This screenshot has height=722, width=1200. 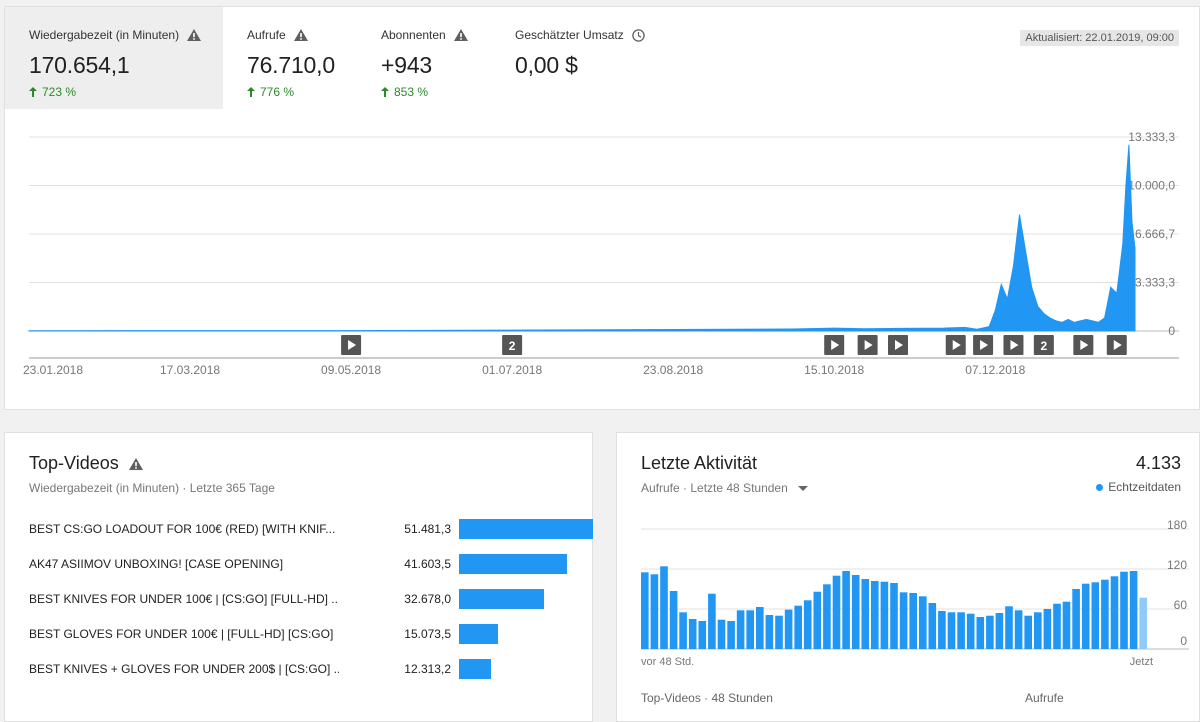 What do you see at coordinates (576, 58) in the screenshot?
I see `metric-tab-revenue: Geschätzter Umsatz 0,00 $` at bounding box center [576, 58].